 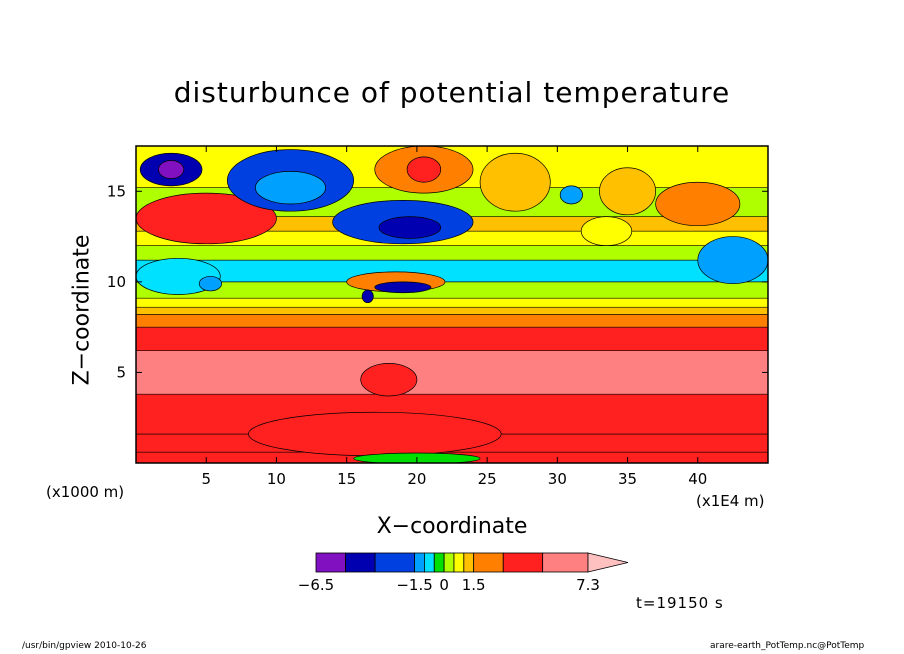 What do you see at coordinates (414, 585) in the screenshot?
I see `colorbar-tick-label: −1.5` at bounding box center [414, 585].